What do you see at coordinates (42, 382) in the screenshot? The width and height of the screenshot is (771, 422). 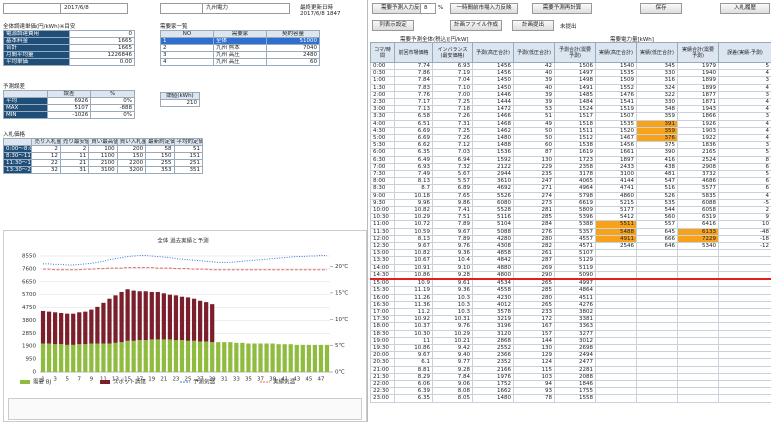 I see `legend-label: 需要 BJ` at bounding box center [42, 382].